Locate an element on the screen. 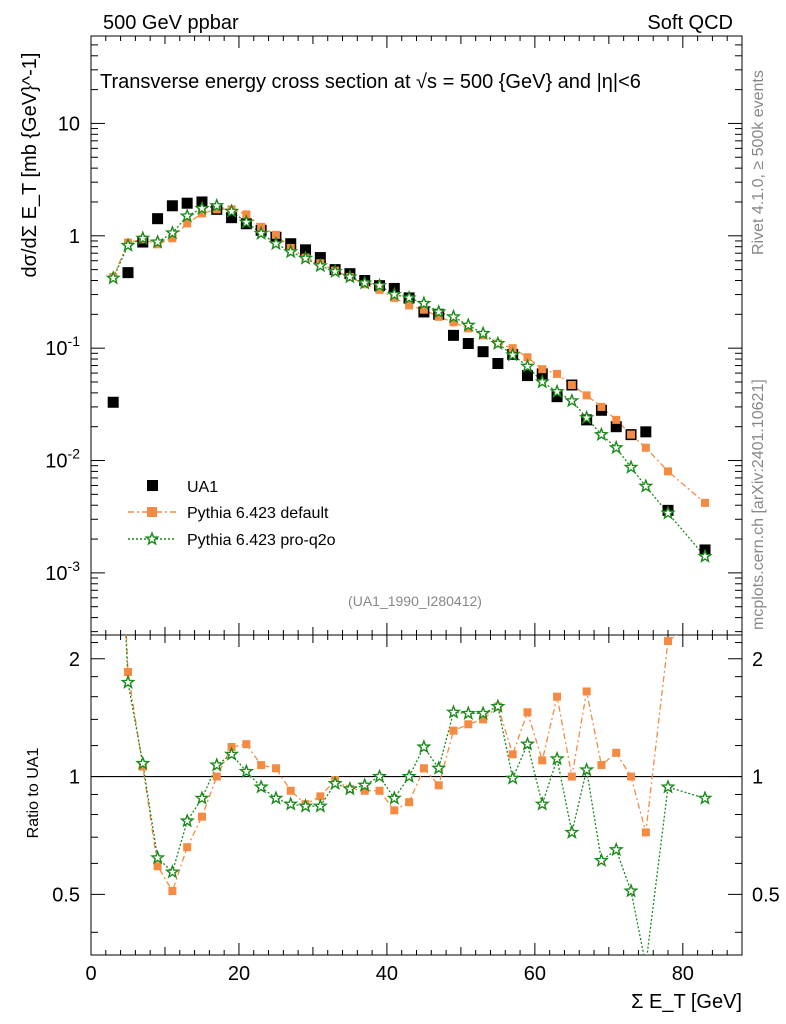  ratio-tick-label: 2 is located at coordinates (74, 660).